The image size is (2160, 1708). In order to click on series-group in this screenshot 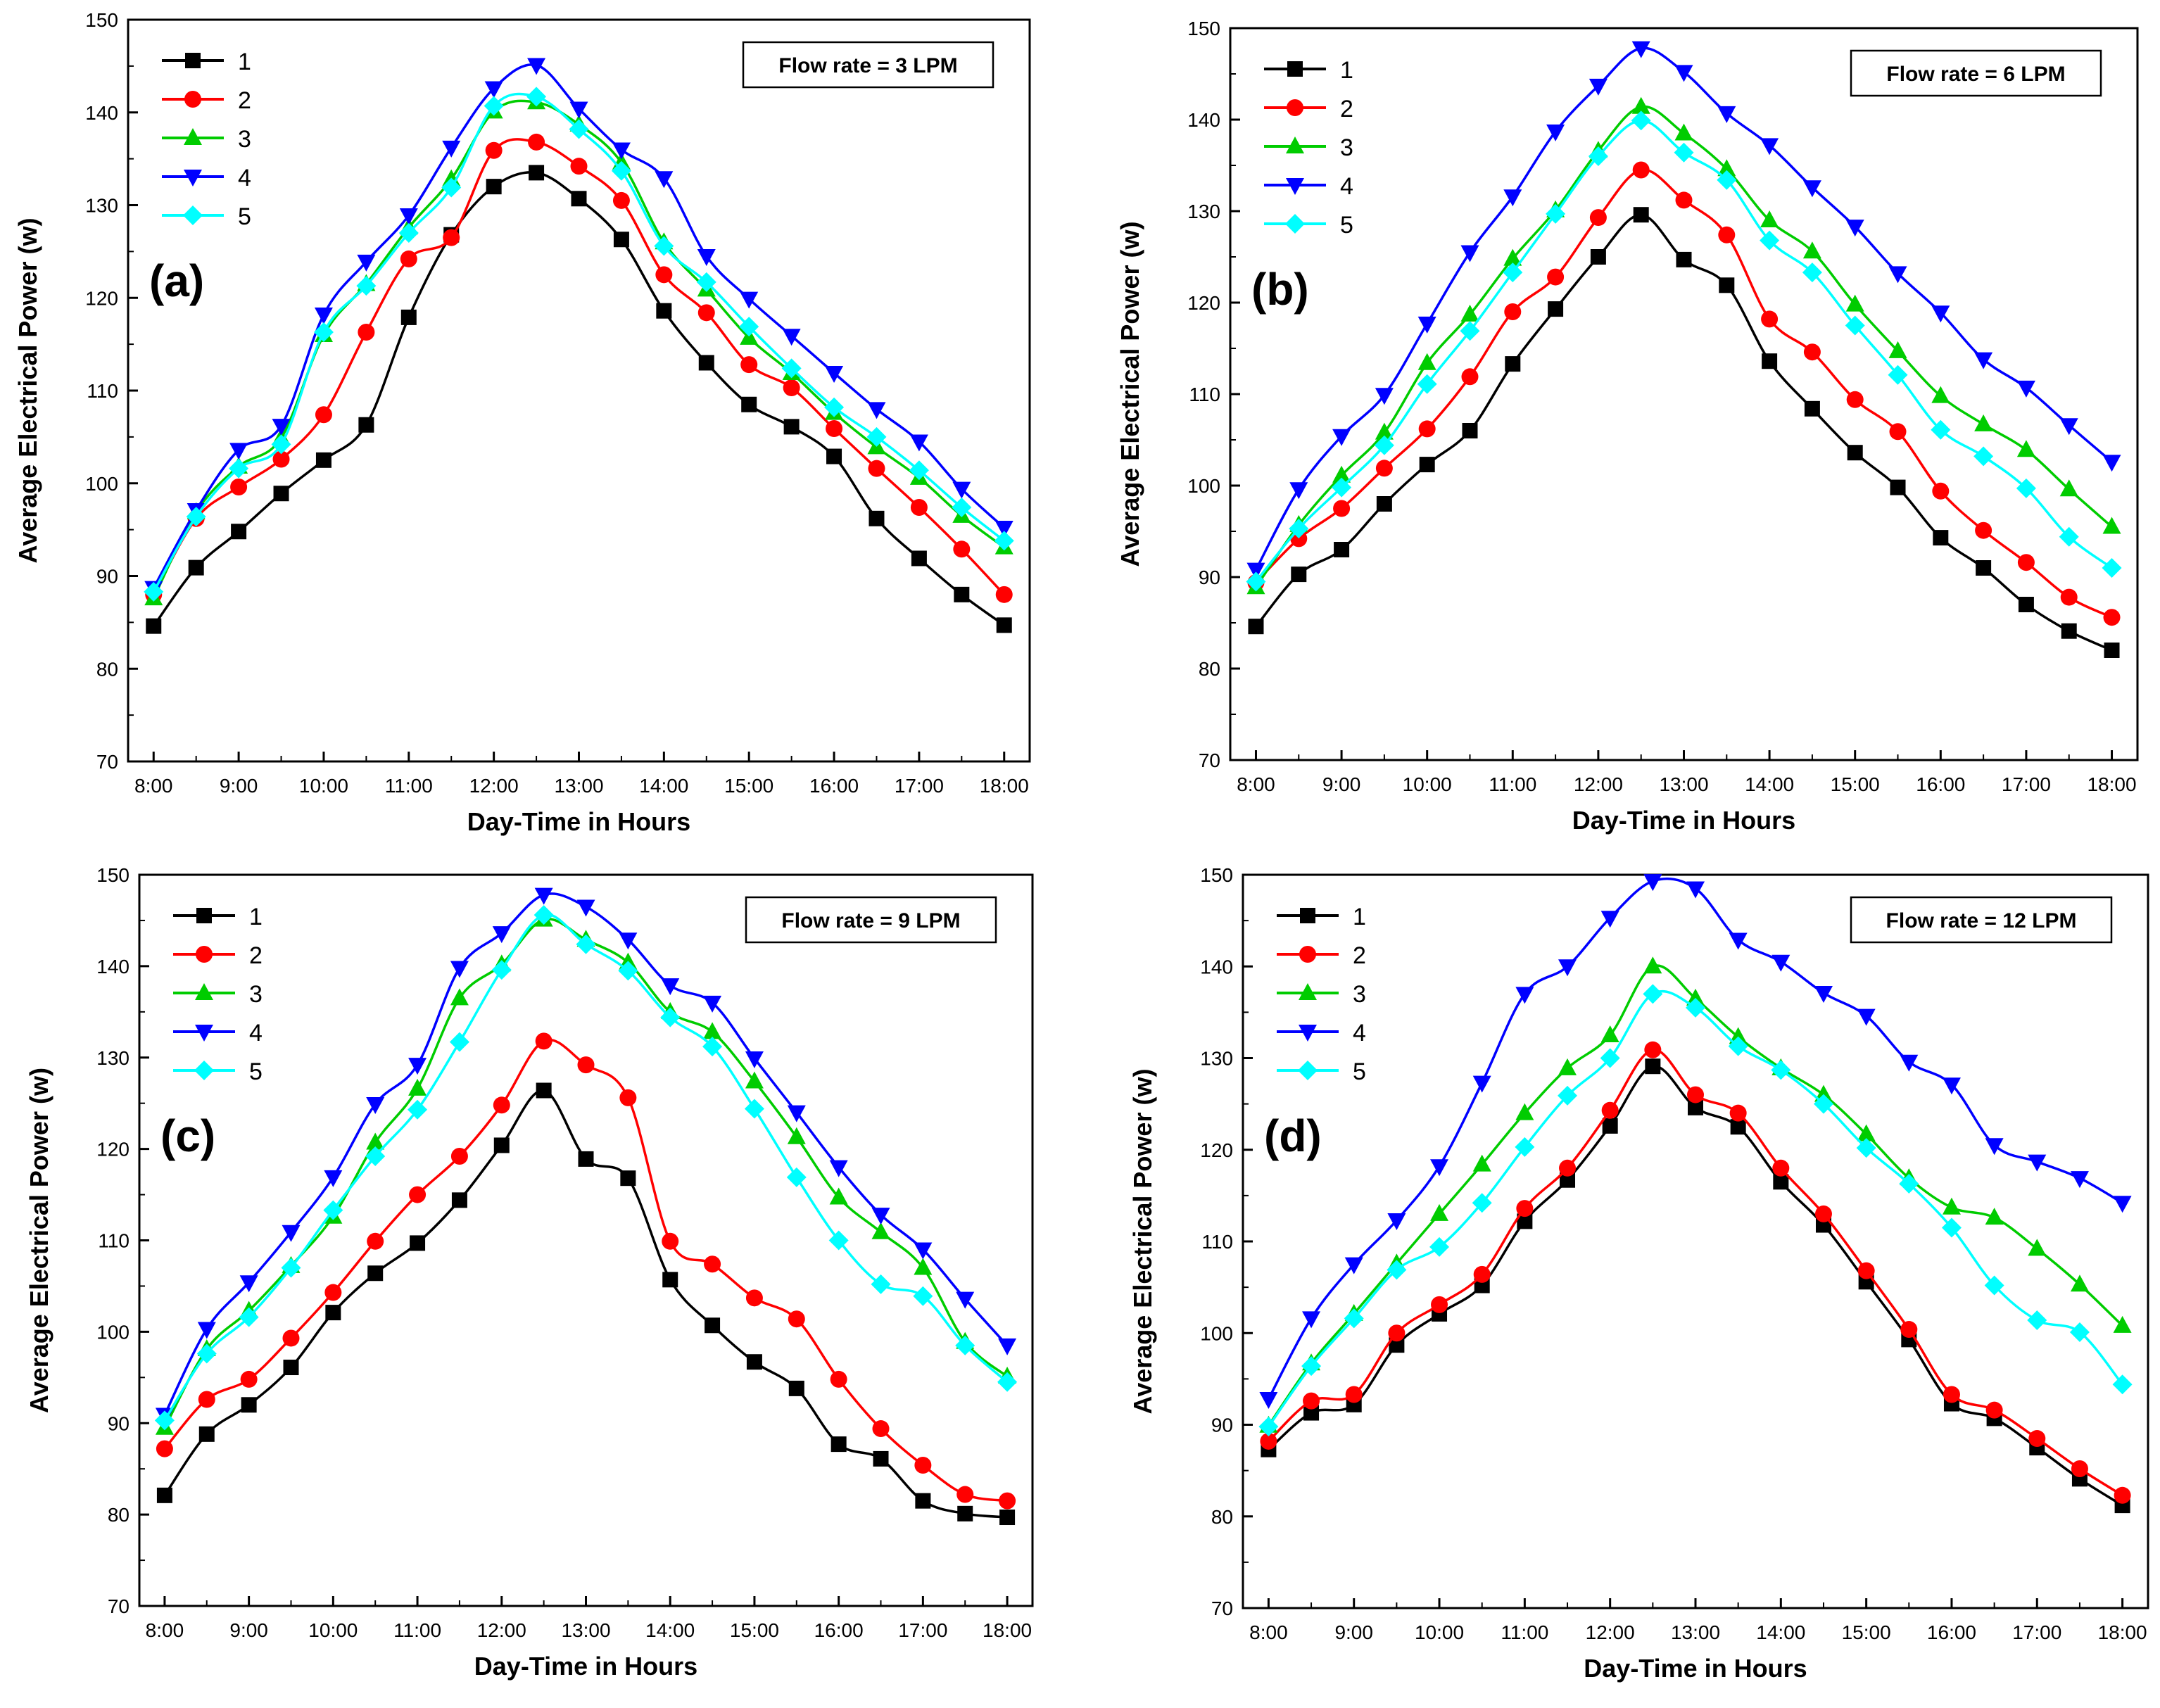, I will do `click(586, 1206)`.